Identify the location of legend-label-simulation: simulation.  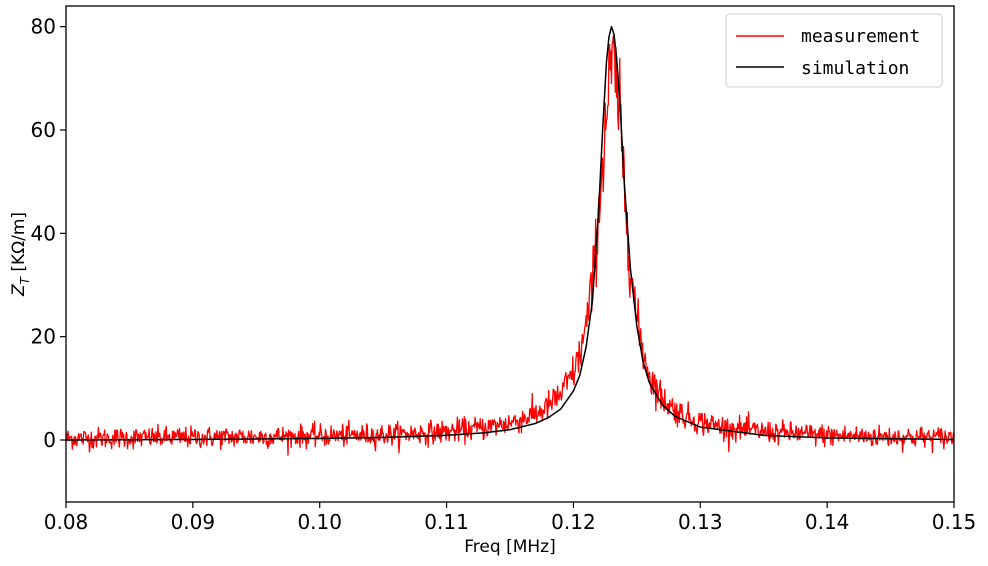
(855, 68).